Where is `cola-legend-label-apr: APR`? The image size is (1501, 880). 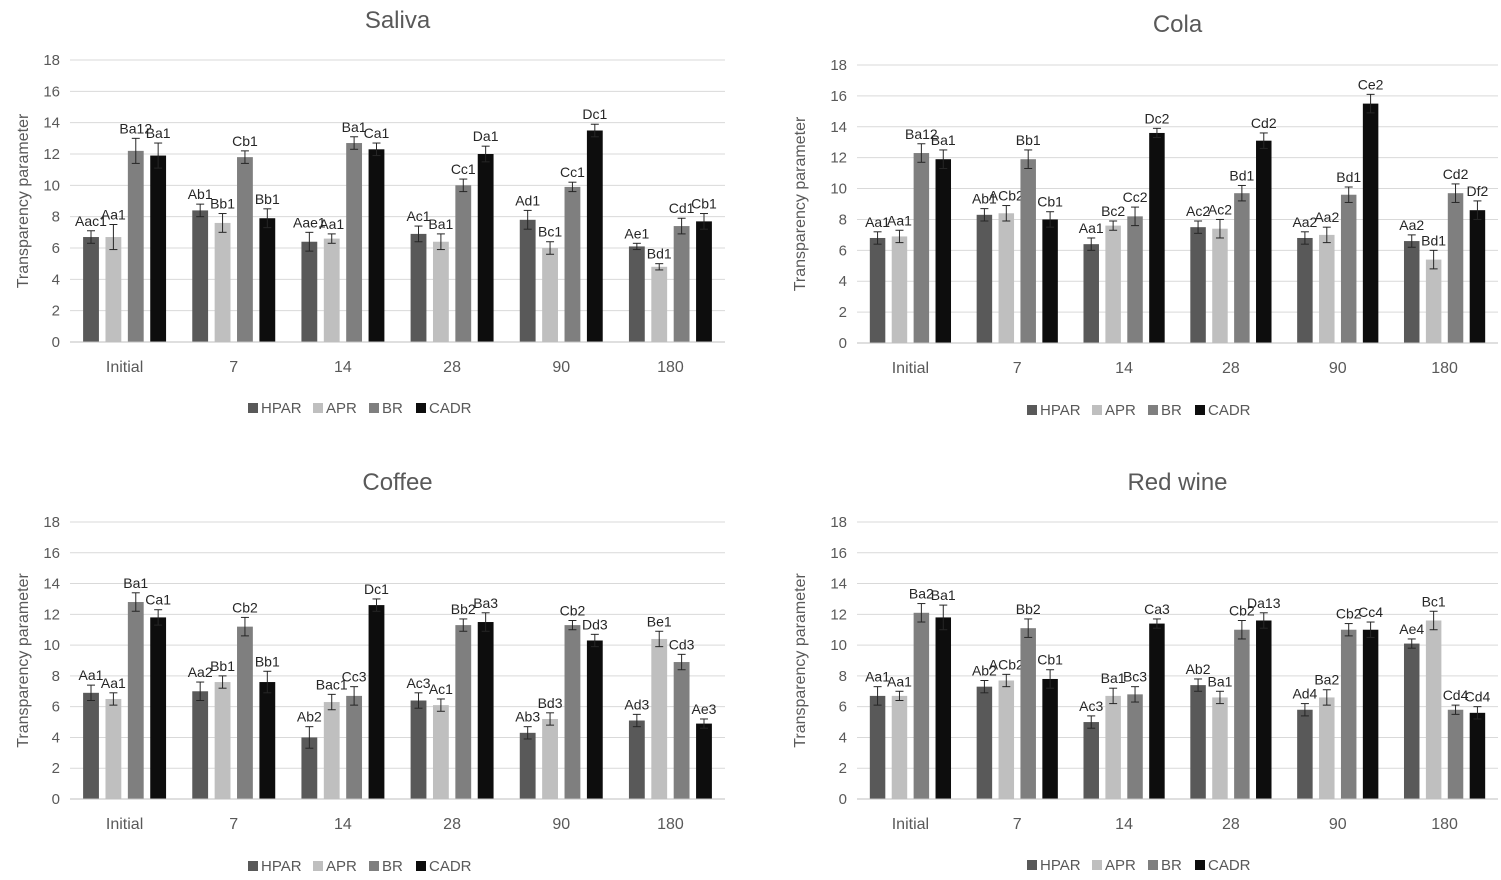
cola-legend-label-apr: APR is located at coordinates (1120, 410).